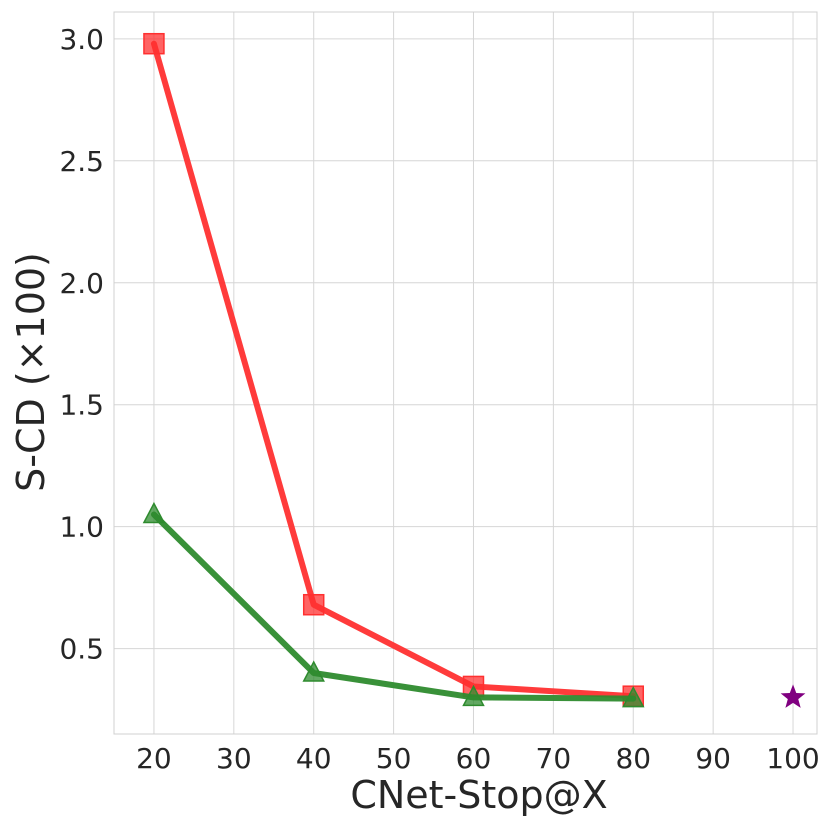  Describe the element at coordinates (792, 758) in the screenshot. I see `x-tick-label: 100` at that location.